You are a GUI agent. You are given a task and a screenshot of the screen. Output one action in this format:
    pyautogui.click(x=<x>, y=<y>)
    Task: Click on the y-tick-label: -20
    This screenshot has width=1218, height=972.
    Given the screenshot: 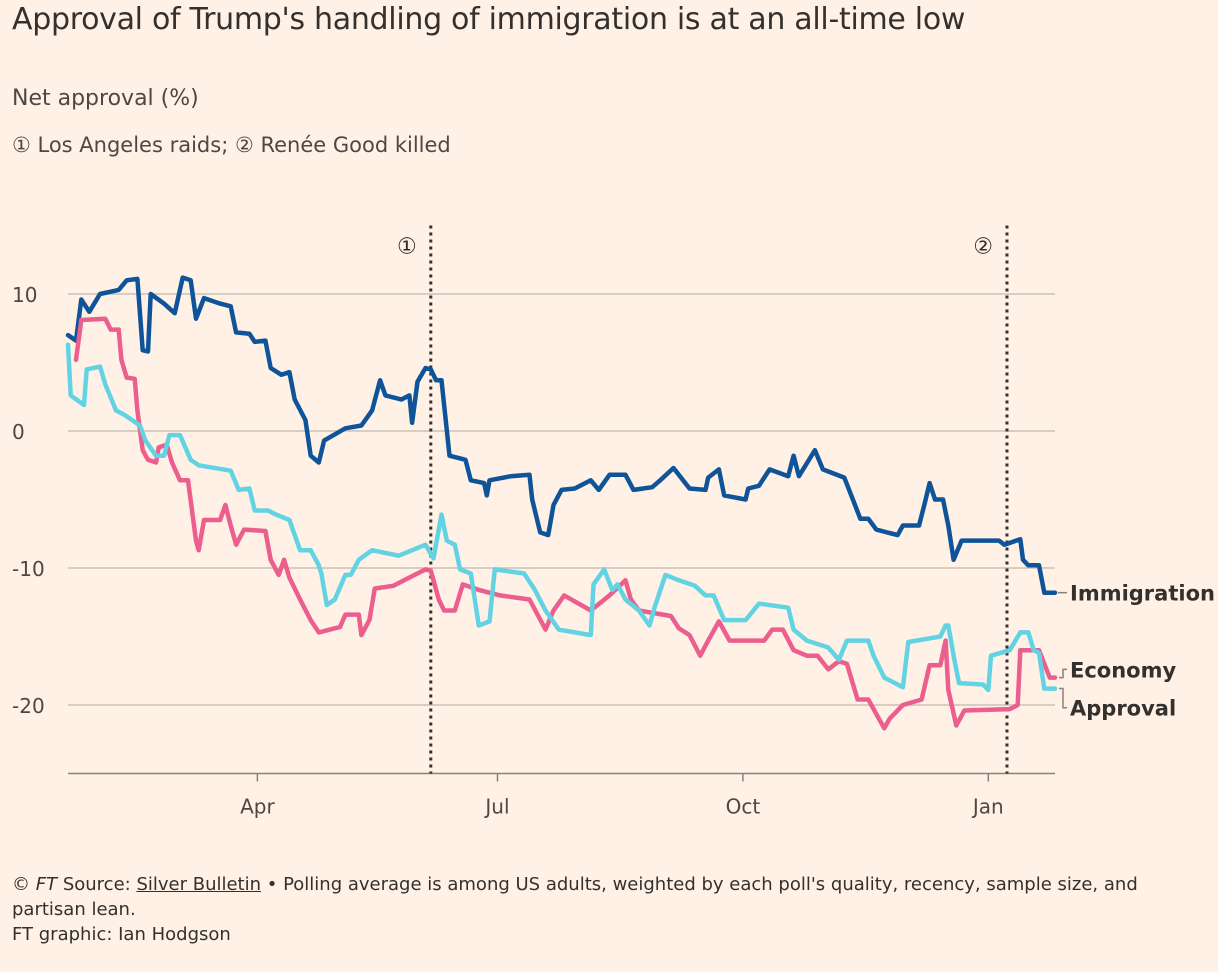 What is the action you would take?
    pyautogui.click(x=28, y=706)
    